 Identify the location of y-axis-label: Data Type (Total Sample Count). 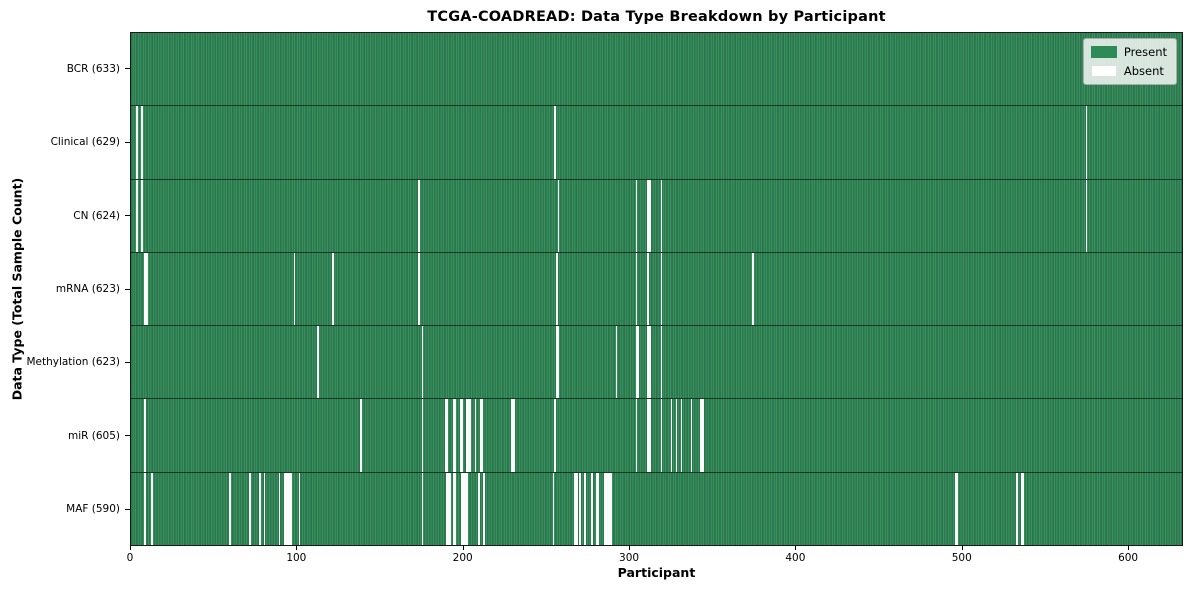
(17, 289).